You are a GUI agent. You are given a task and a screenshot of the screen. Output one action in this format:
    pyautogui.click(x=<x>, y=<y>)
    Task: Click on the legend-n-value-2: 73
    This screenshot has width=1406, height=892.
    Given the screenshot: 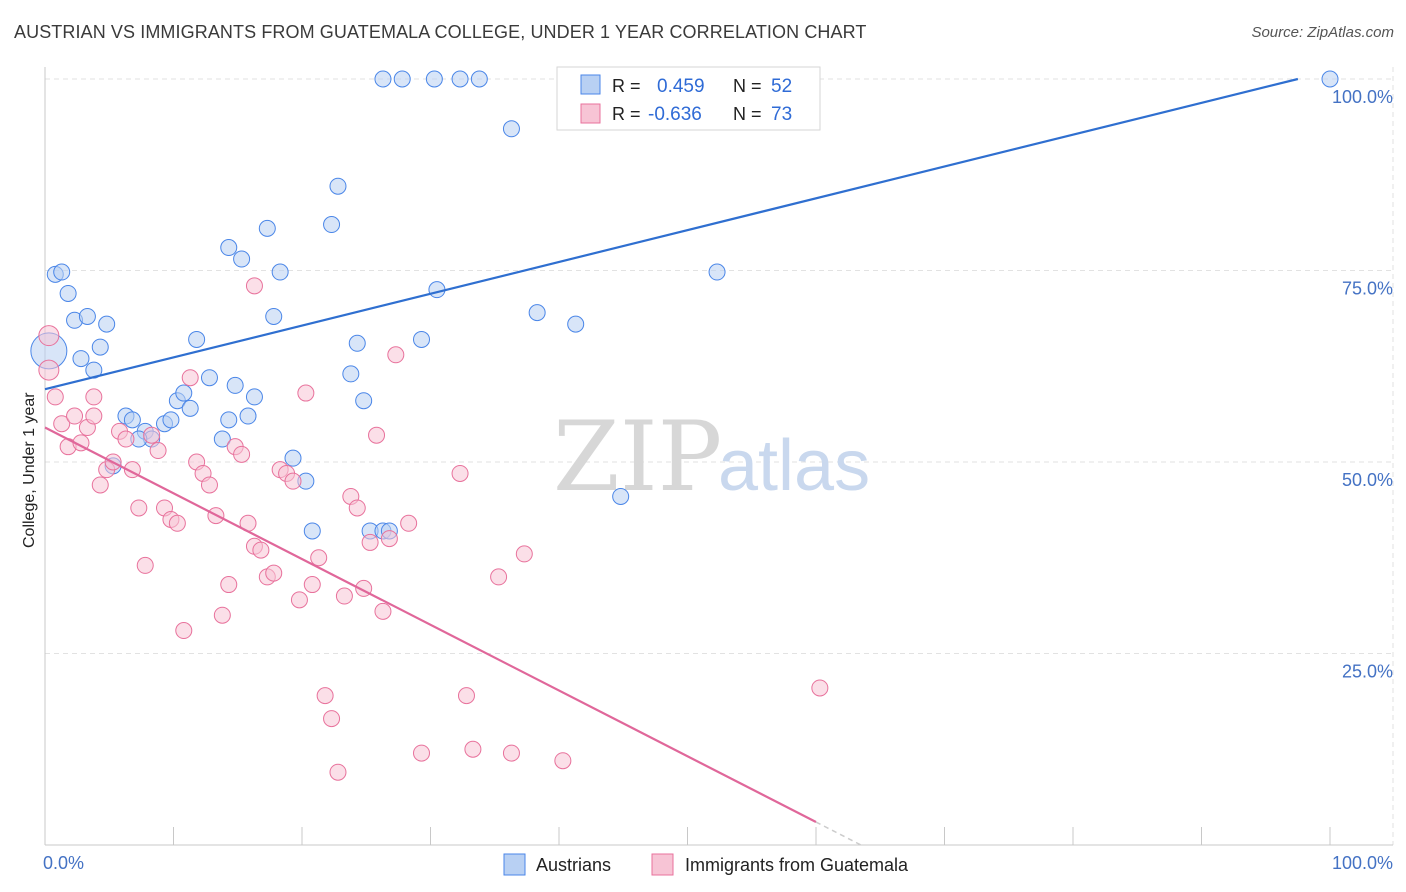 What is the action you would take?
    pyautogui.click(x=781, y=114)
    